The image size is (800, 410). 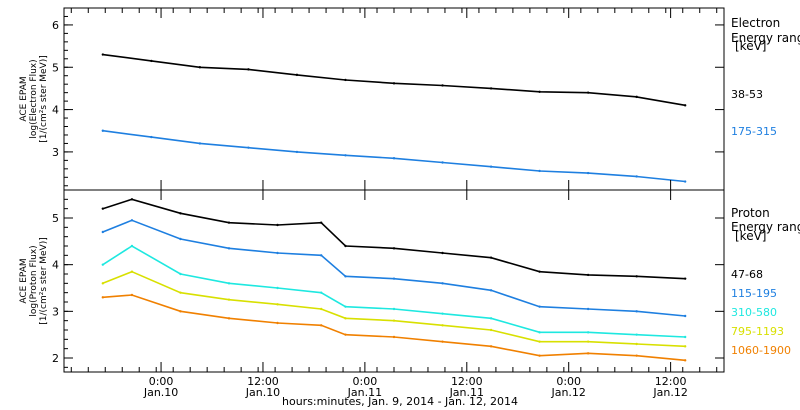 I want to click on proton-series-line-1060-1900, so click(x=394, y=328).